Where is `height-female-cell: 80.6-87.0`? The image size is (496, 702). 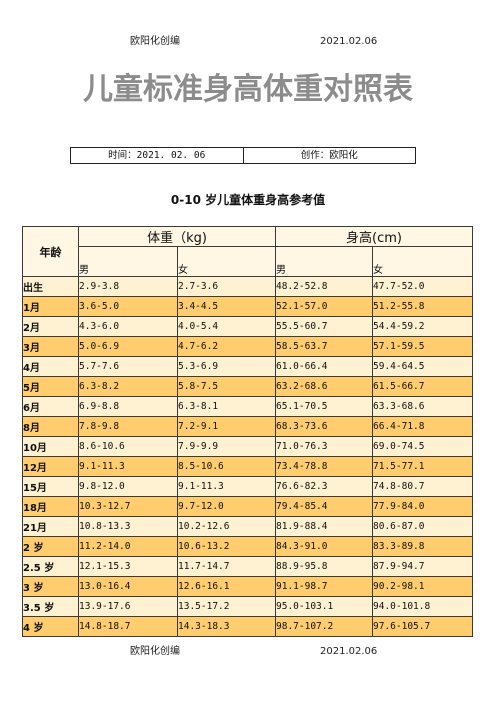 height-female-cell: 80.6-87.0 is located at coordinates (423, 526).